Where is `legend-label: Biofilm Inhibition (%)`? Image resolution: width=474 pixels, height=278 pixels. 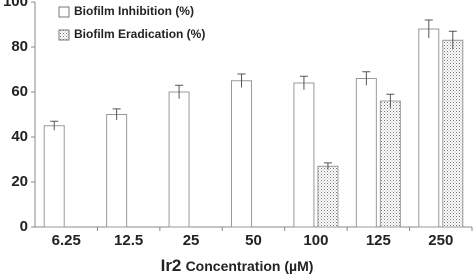
legend-label: Biofilm Inhibition (%) is located at coordinates (134, 11).